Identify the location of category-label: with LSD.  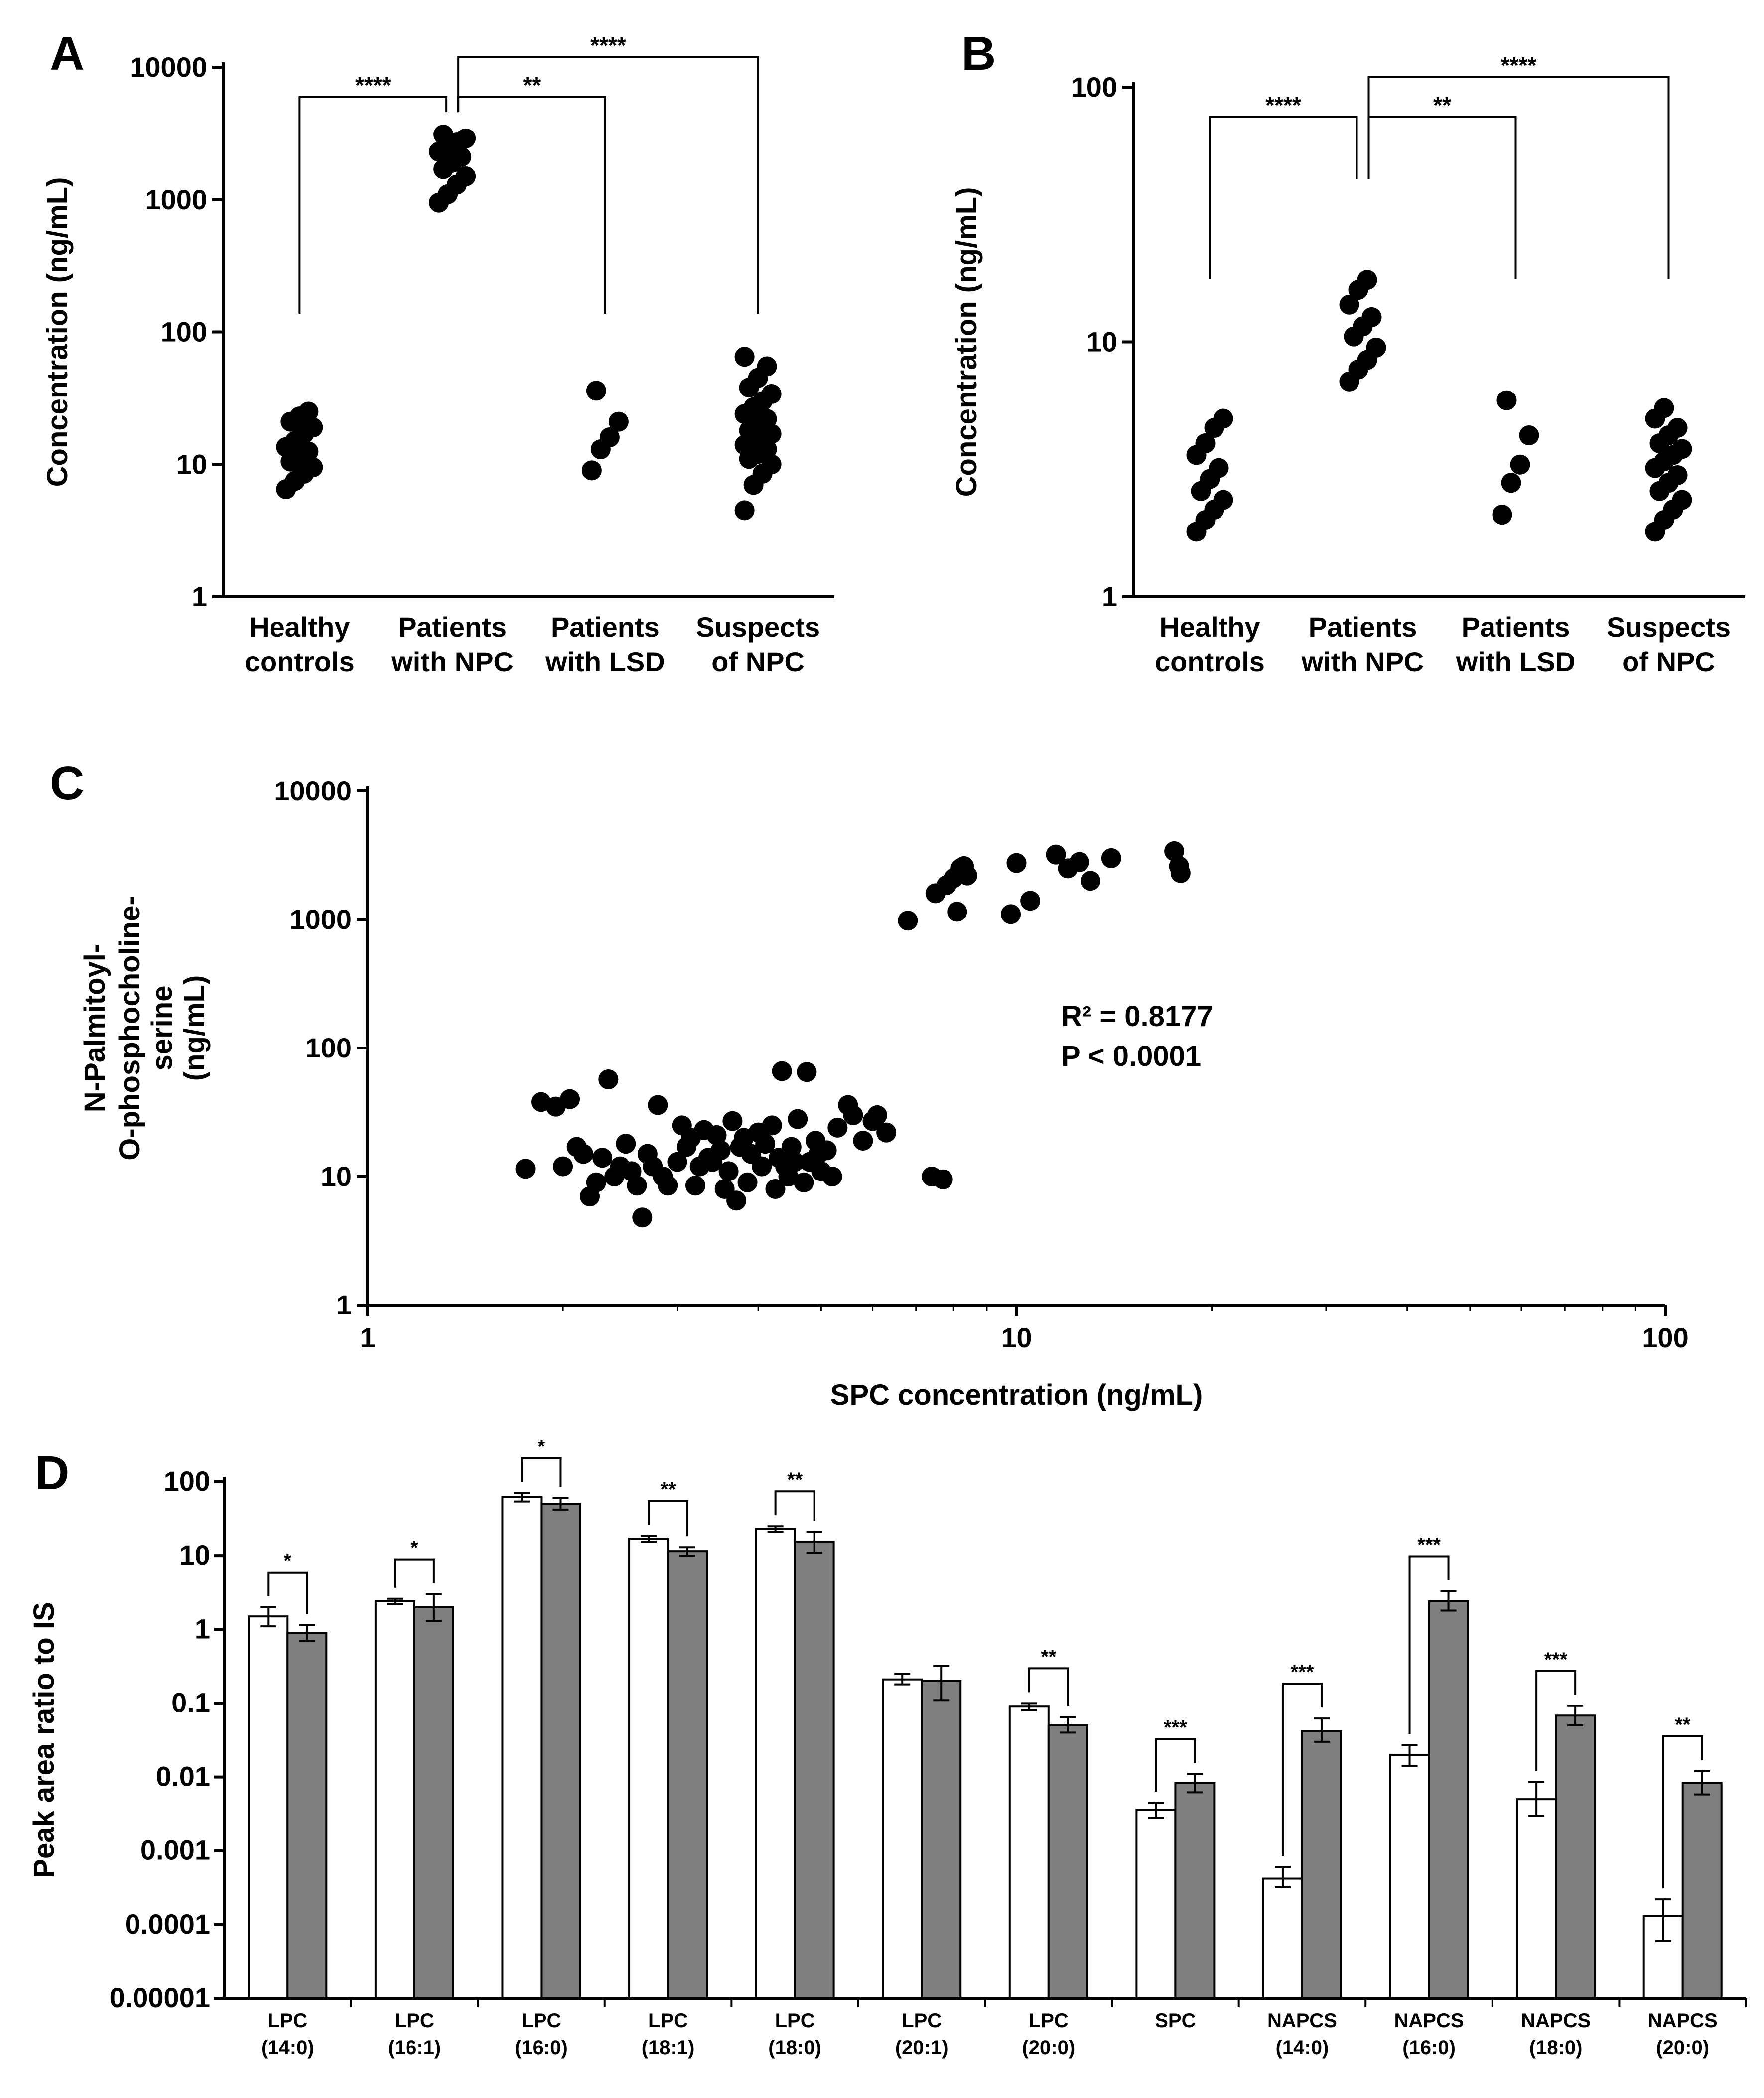
(605, 662).